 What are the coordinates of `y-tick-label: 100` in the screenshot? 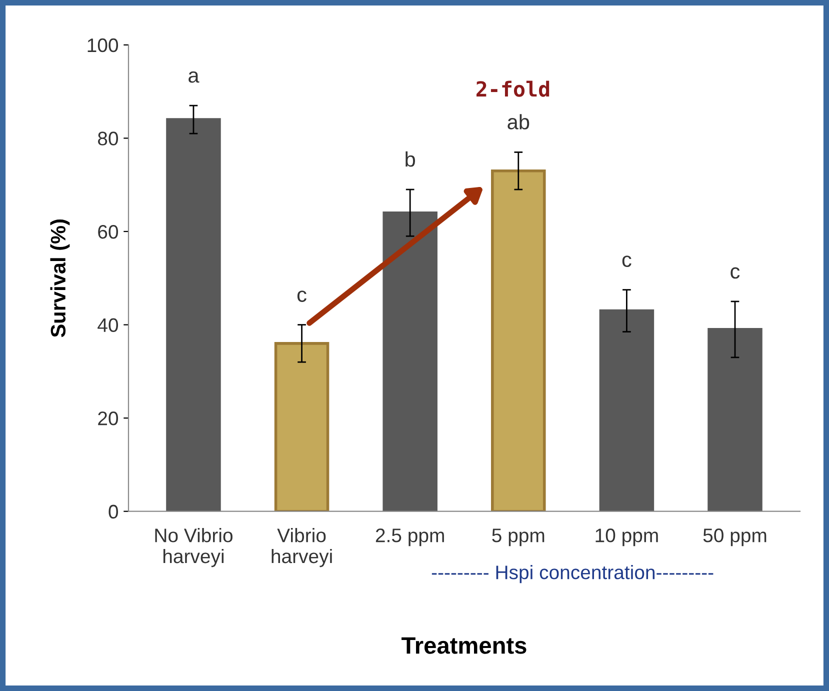 It's located at (103, 45).